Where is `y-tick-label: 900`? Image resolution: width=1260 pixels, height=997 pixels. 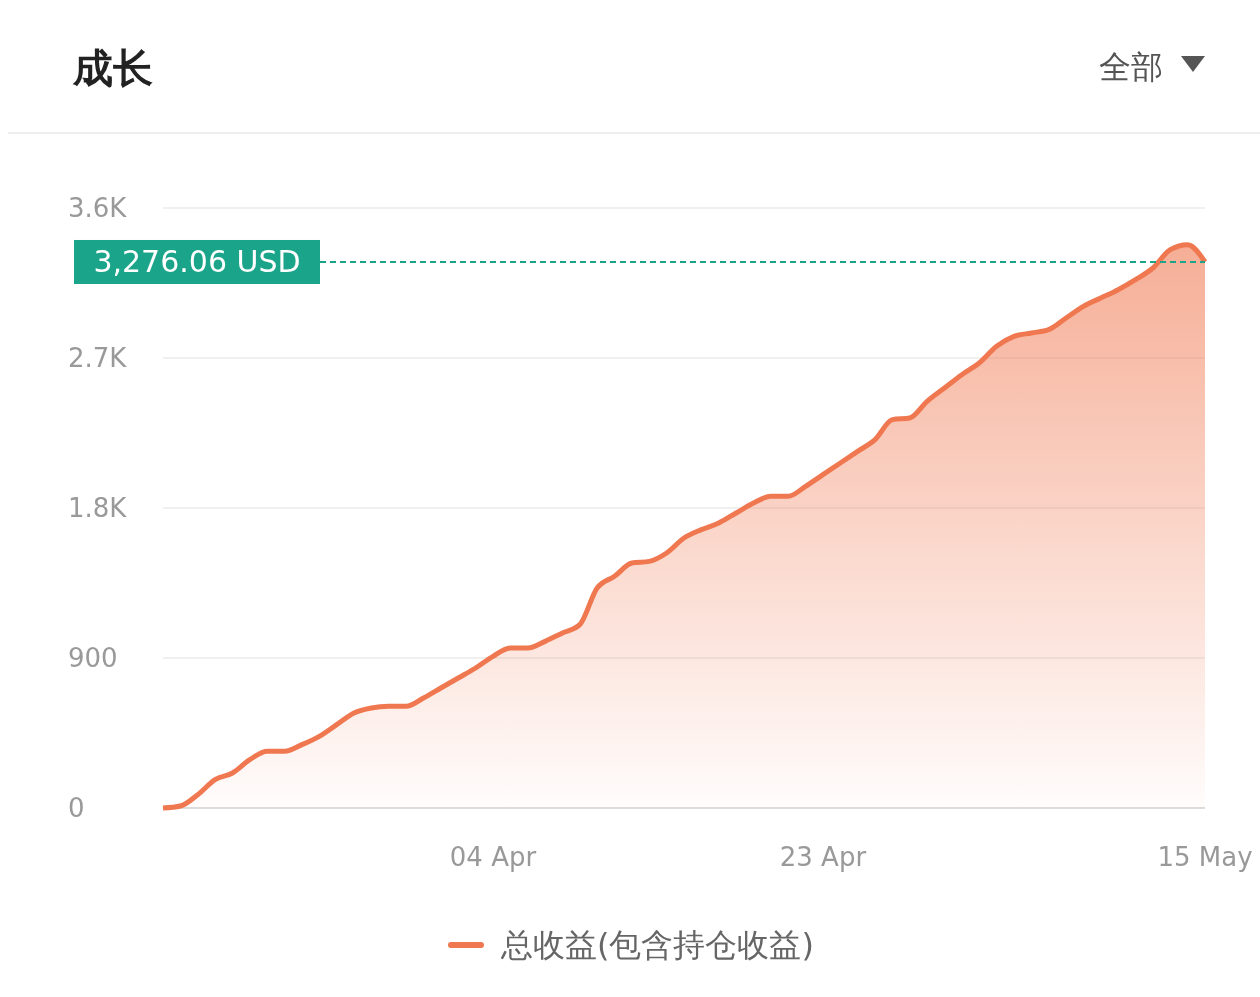 y-tick-label: 900 is located at coordinates (93, 658).